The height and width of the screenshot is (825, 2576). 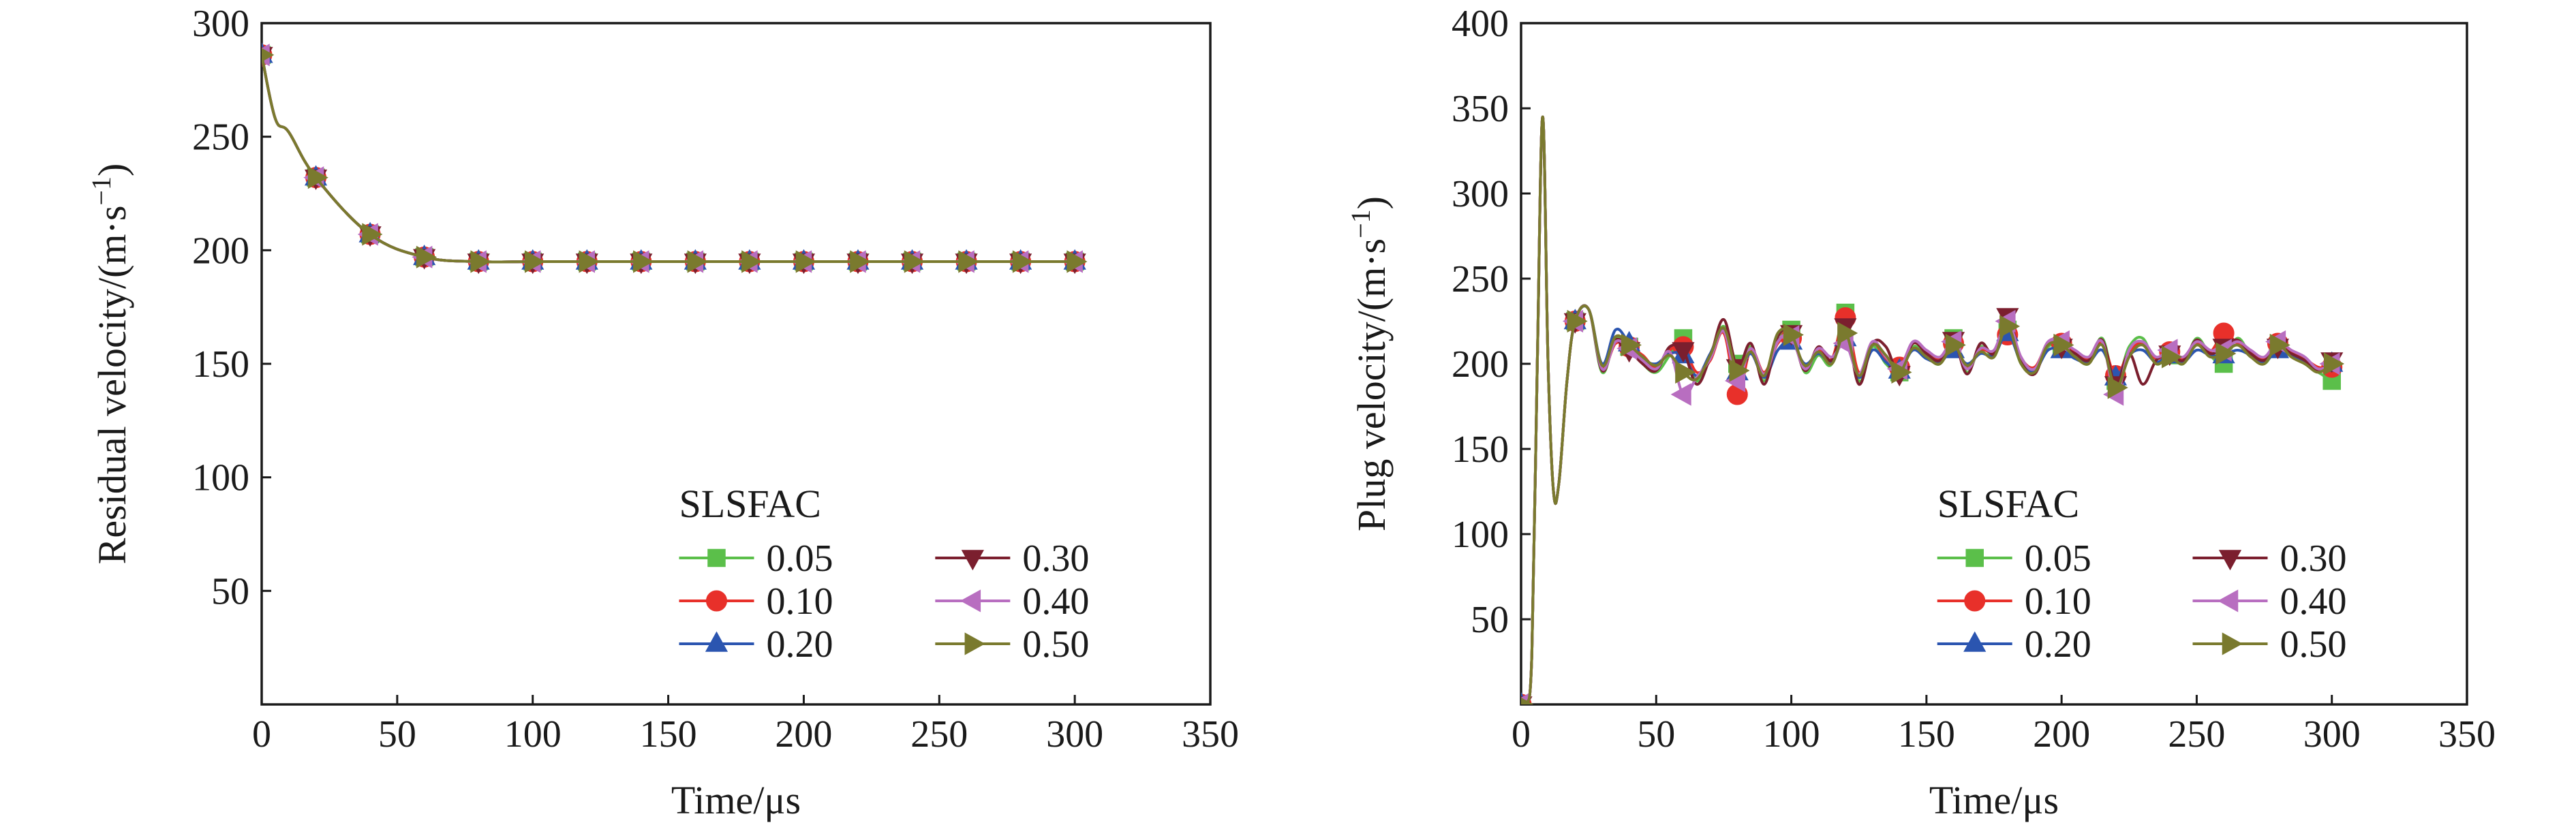 I want to click on x-tick-label: 350, so click(x=1210, y=734).